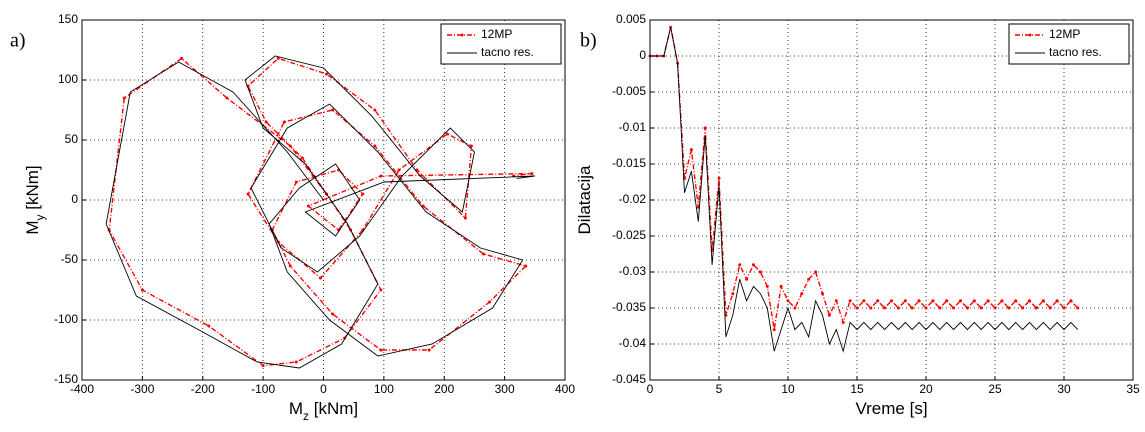 Image resolution: width=1145 pixels, height=432 pixels. I want to click on axis-label: Mz [kNm], so click(323, 411).